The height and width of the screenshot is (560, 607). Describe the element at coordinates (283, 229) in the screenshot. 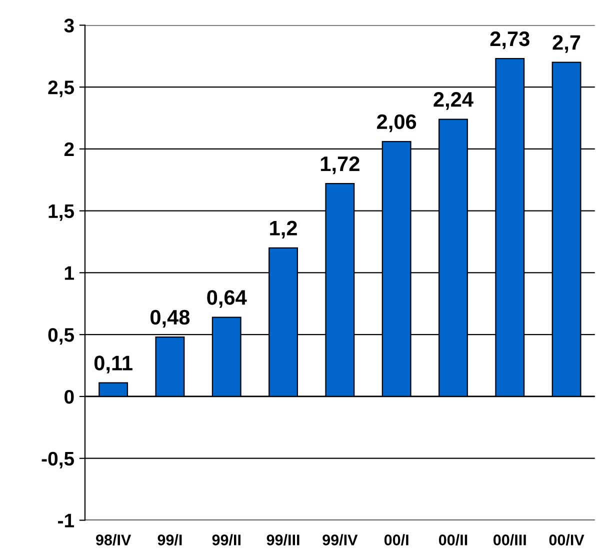

I see `data-label: 1,2` at that location.